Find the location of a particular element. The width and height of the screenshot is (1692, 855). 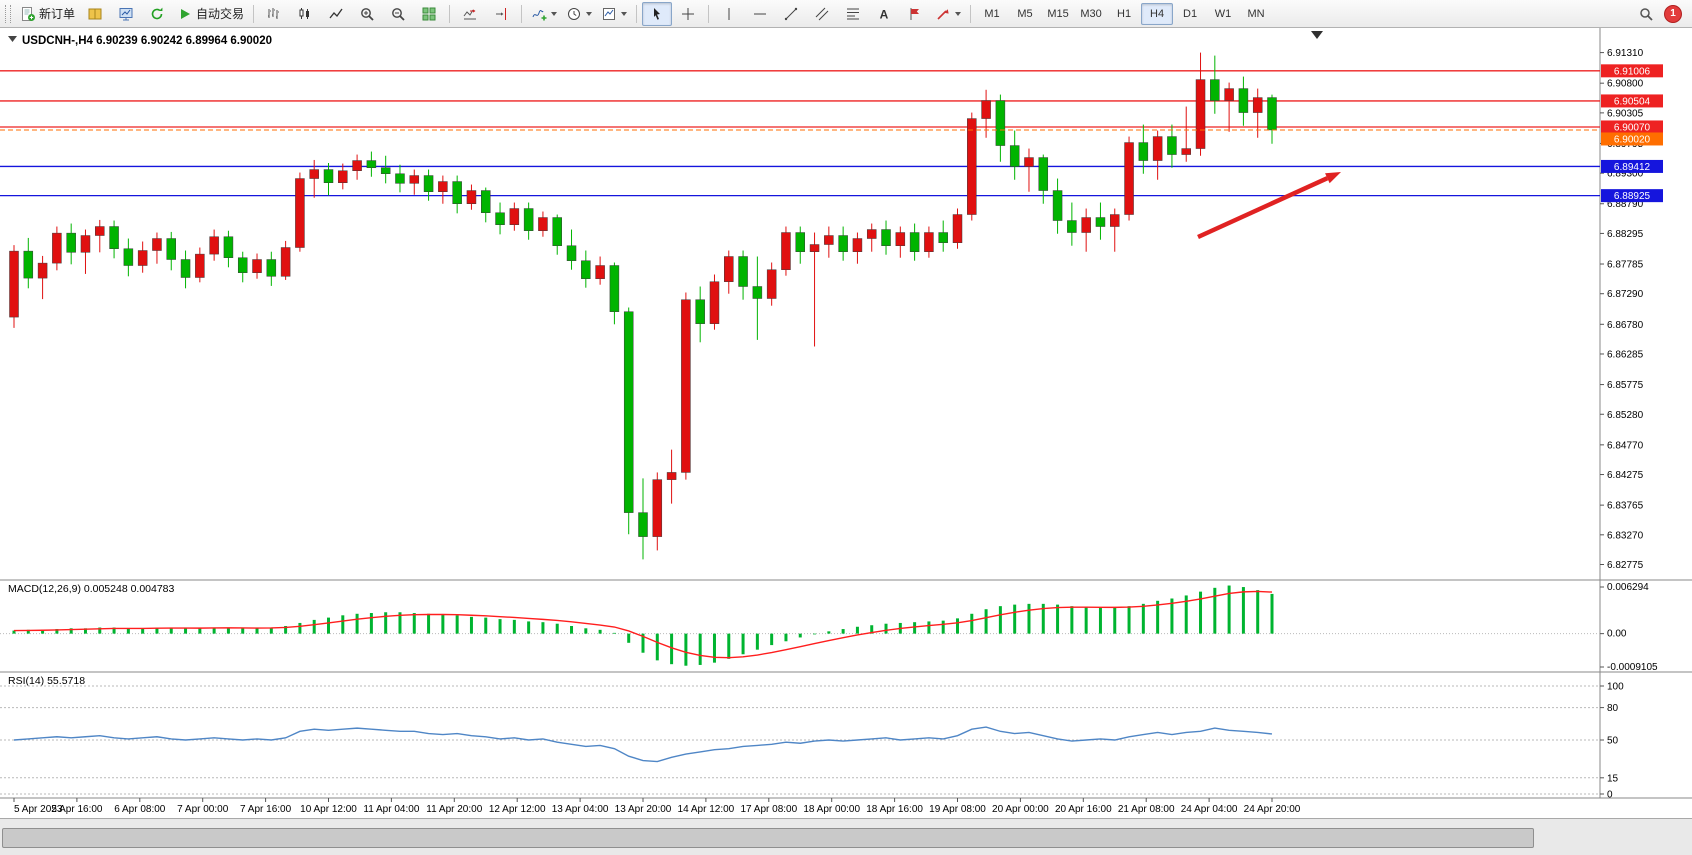

time-axis-label: 21 Apr 08:00 is located at coordinates (1146, 809).